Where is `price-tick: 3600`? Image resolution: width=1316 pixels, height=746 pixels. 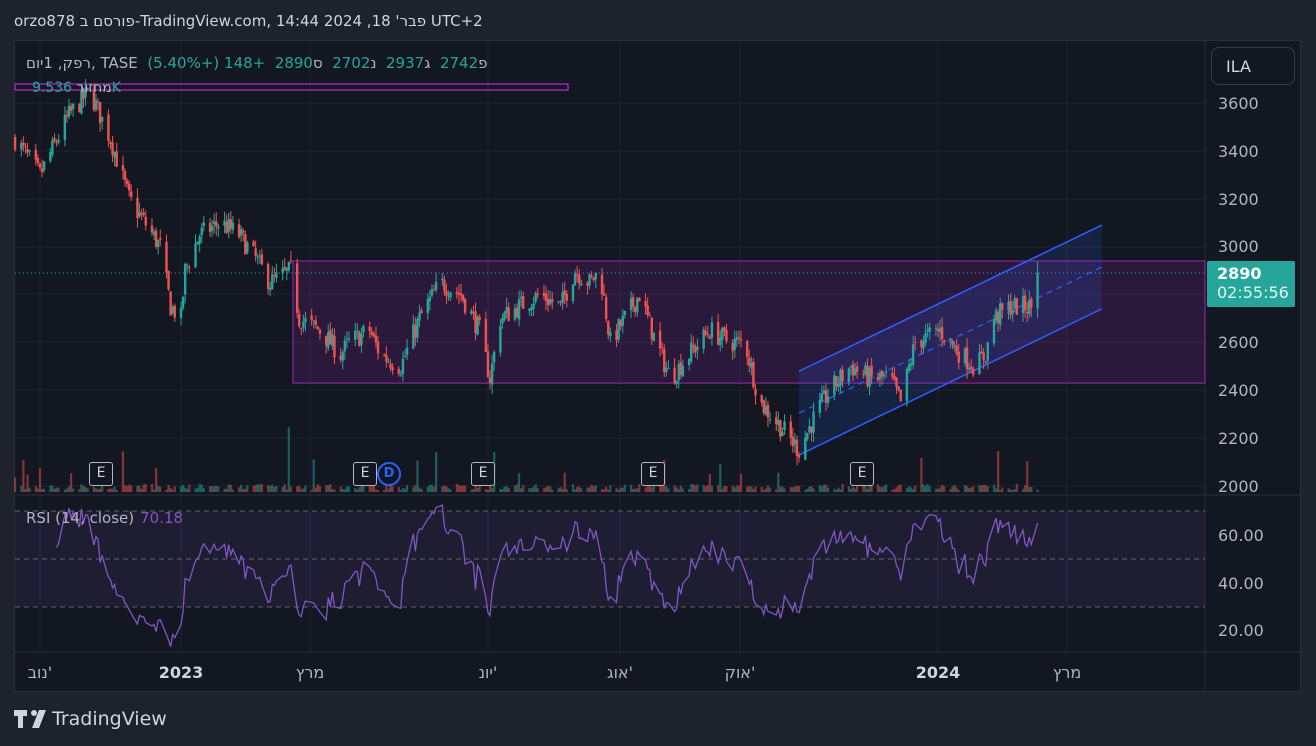
price-tick: 3600 is located at coordinates (1238, 103).